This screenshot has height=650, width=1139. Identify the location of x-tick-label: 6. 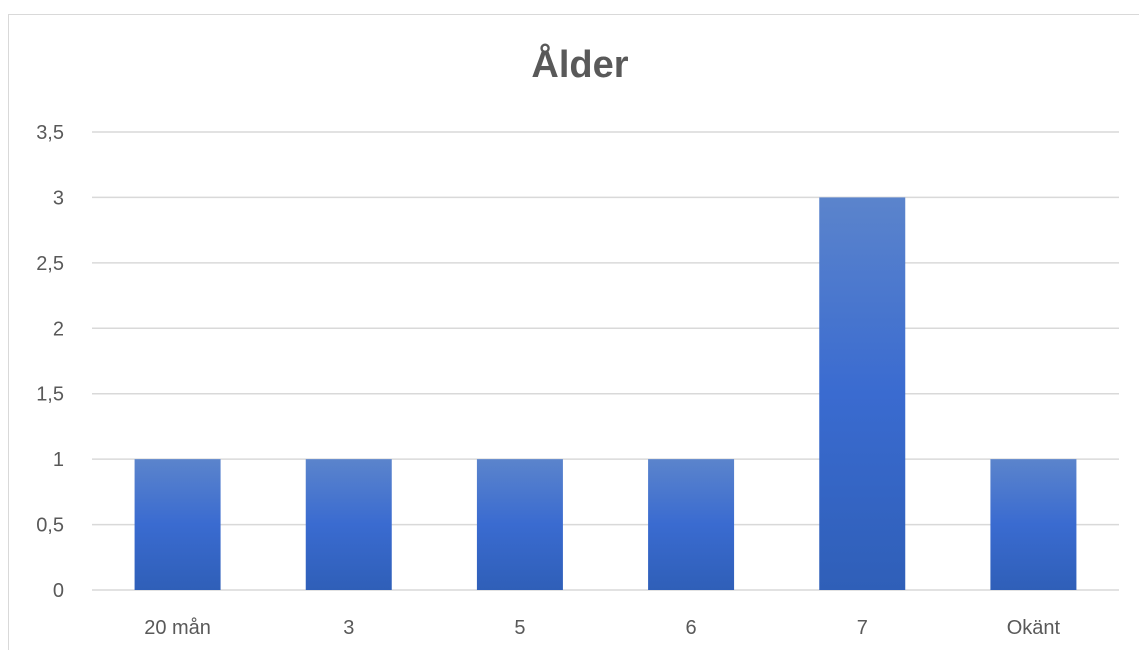
(691, 628).